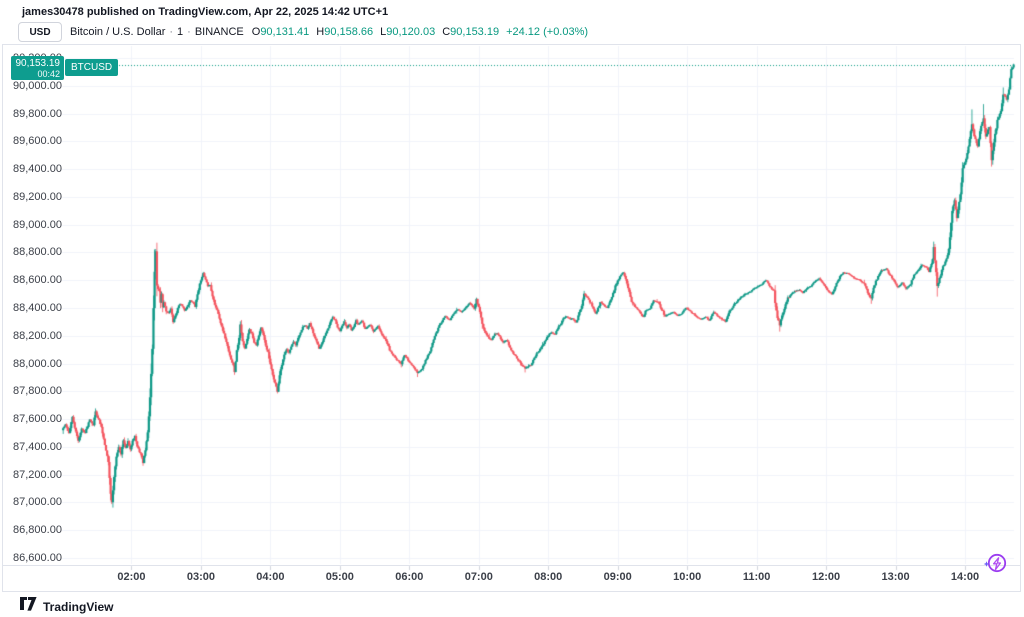 Image resolution: width=1024 pixels, height=617 pixels. Describe the element at coordinates (37, 419) in the screenshot. I see `price-axis-label: 87,600.00` at that location.